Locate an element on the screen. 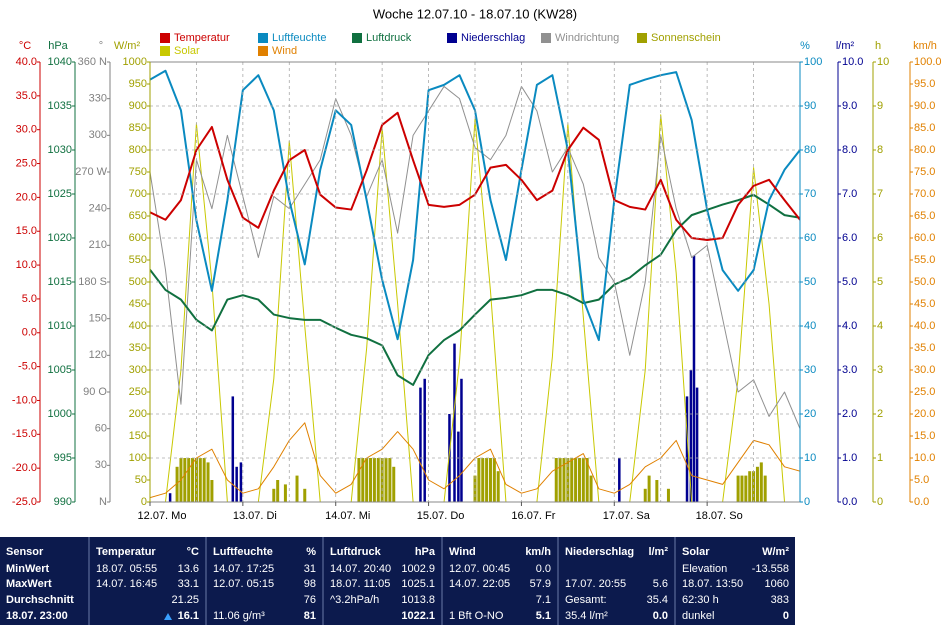 This screenshot has height=625, width=950. legend-label: Solar is located at coordinates (187, 51).